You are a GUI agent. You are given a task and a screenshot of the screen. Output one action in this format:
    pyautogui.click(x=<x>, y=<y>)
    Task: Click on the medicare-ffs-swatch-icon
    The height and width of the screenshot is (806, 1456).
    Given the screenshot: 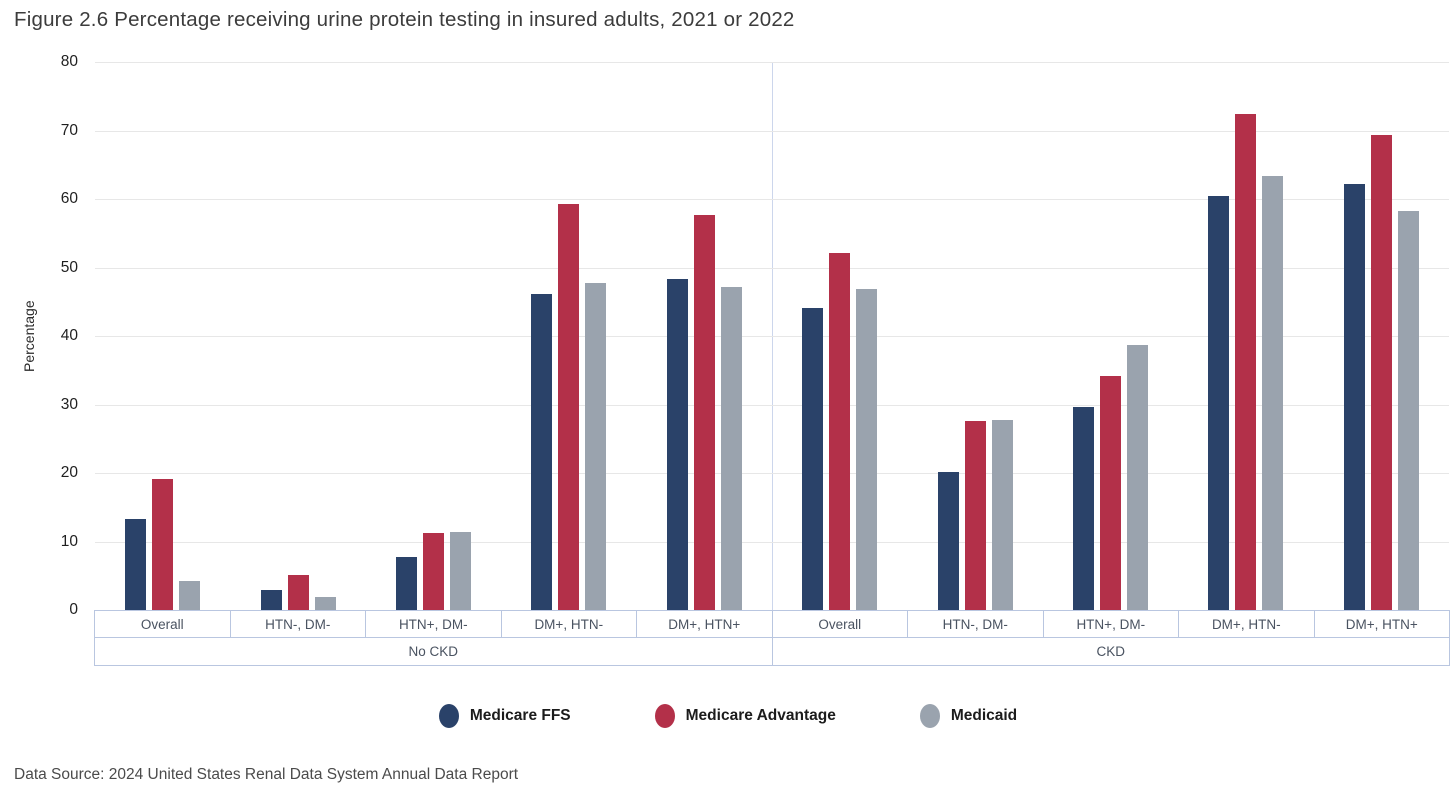 What is the action you would take?
    pyautogui.click(x=448, y=716)
    